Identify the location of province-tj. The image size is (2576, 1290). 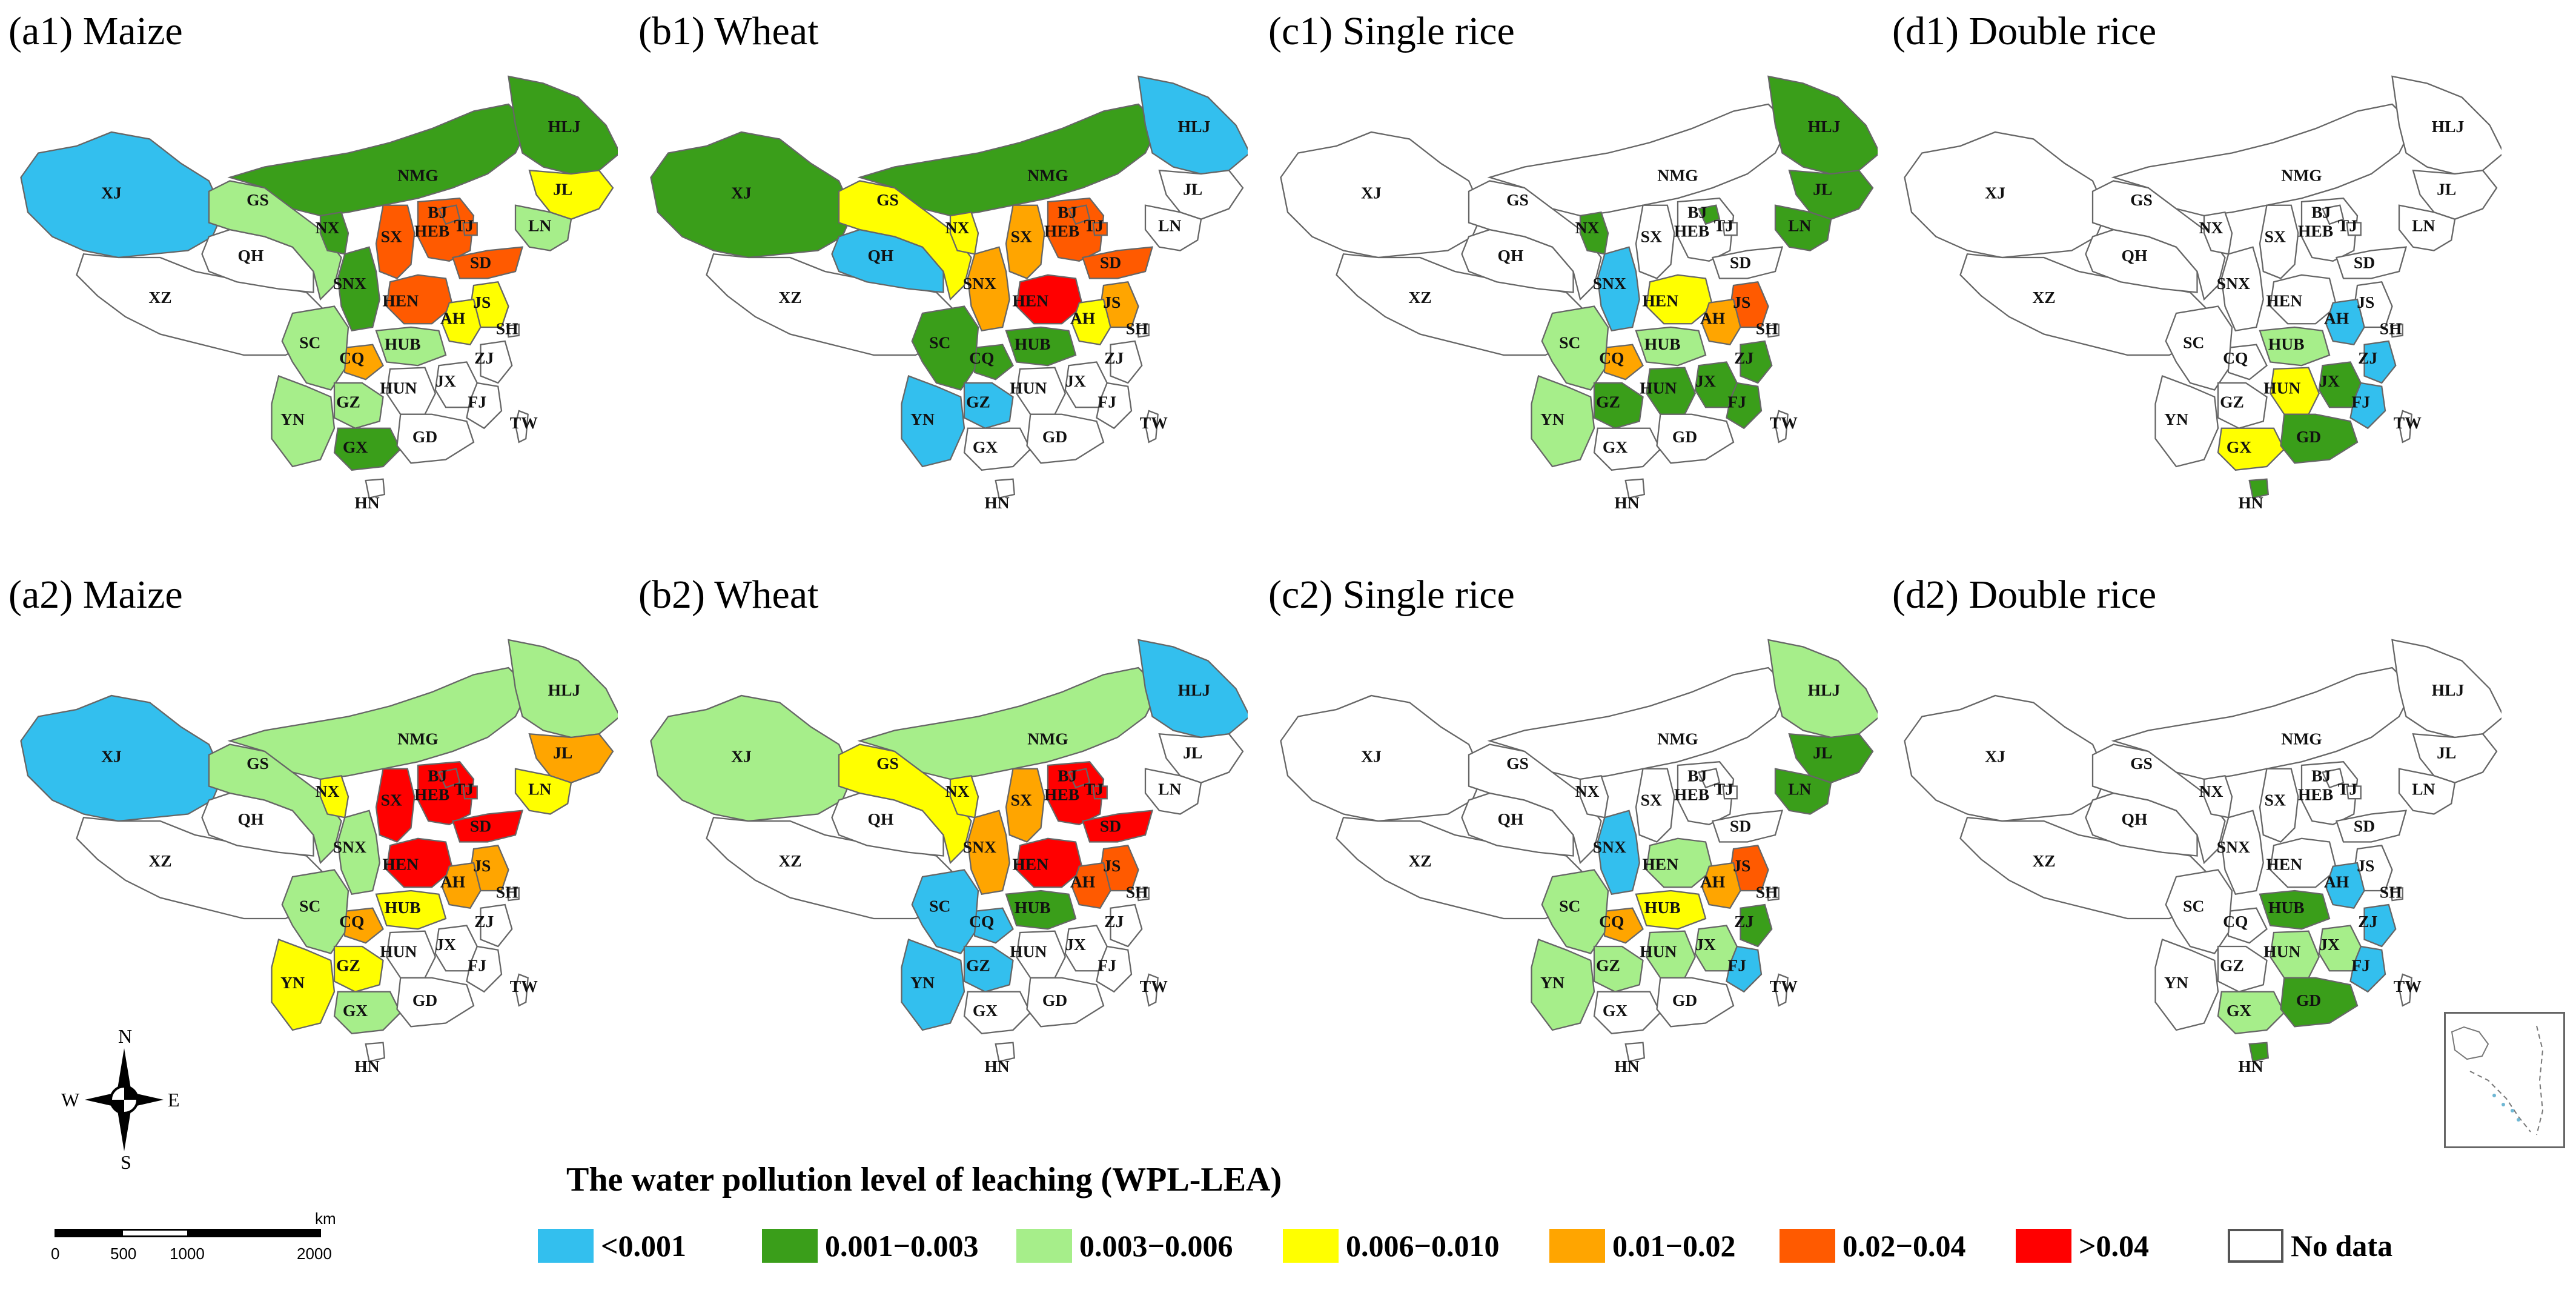
(1100, 229).